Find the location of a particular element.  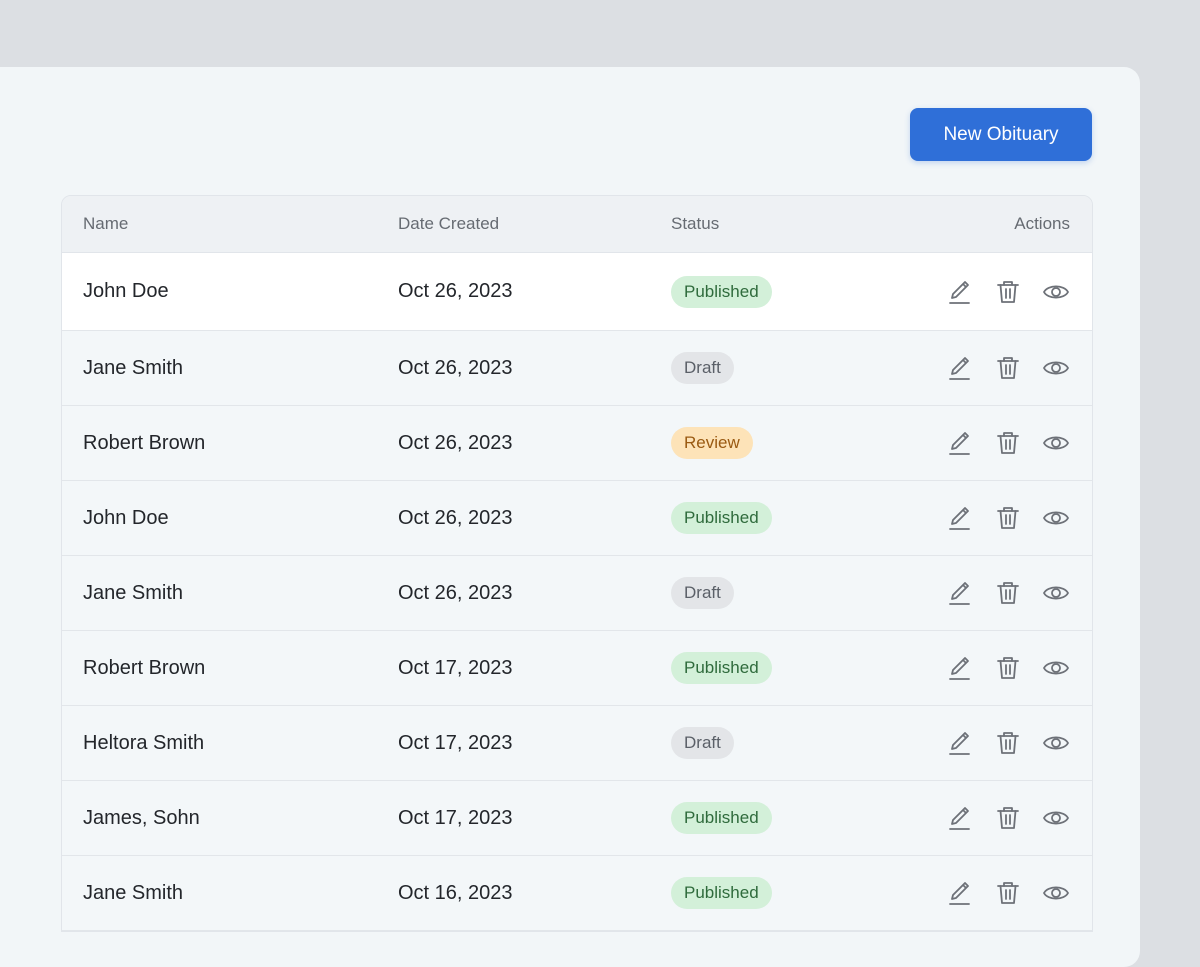

header-status: Status is located at coordinates (695, 223).